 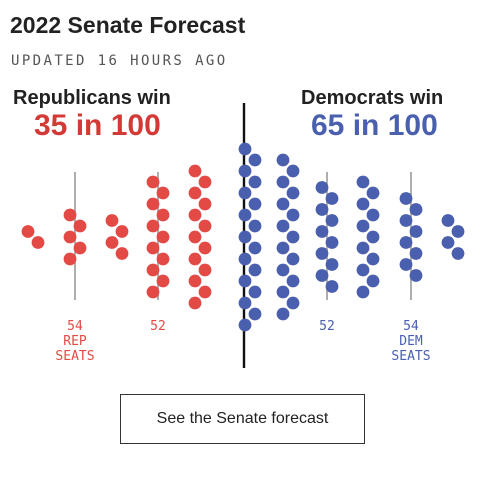 What do you see at coordinates (119, 61) in the screenshot?
I see `updated-timestamp: UPDATED 16 HOURS AGO` at bounding box center [119, 61].